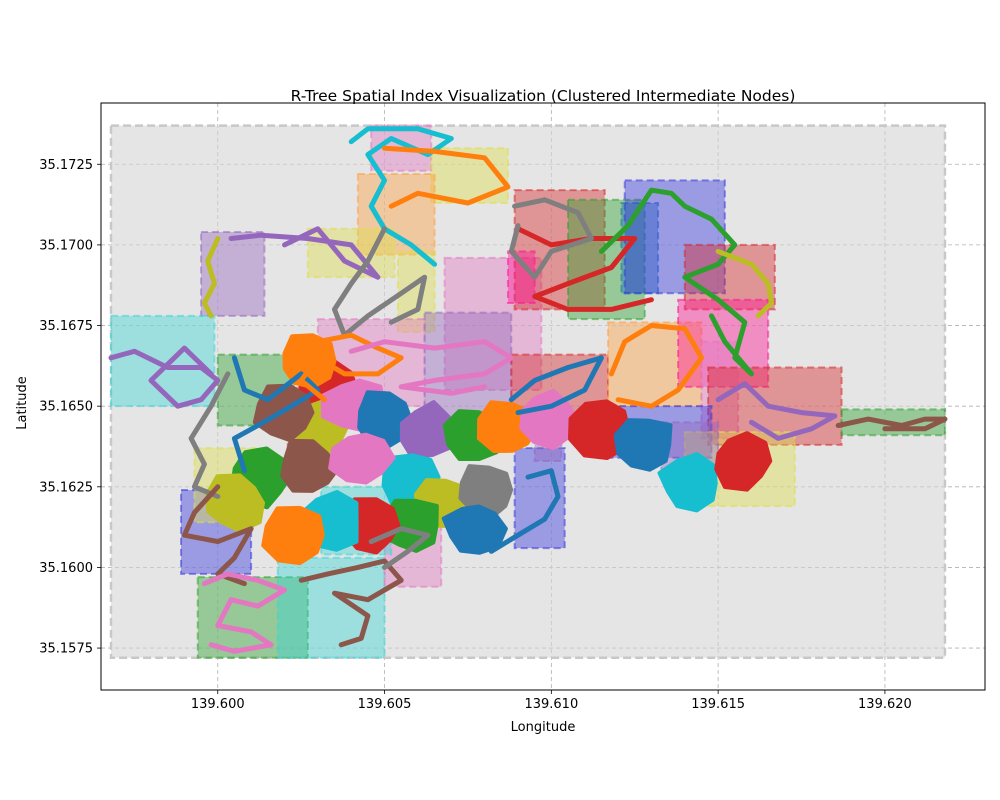 This screenshot has height=800, width=1000. Describe the element at coordinates (66, 568) in the screenshot. I see `y-tick-label: 35.1600` at that location.